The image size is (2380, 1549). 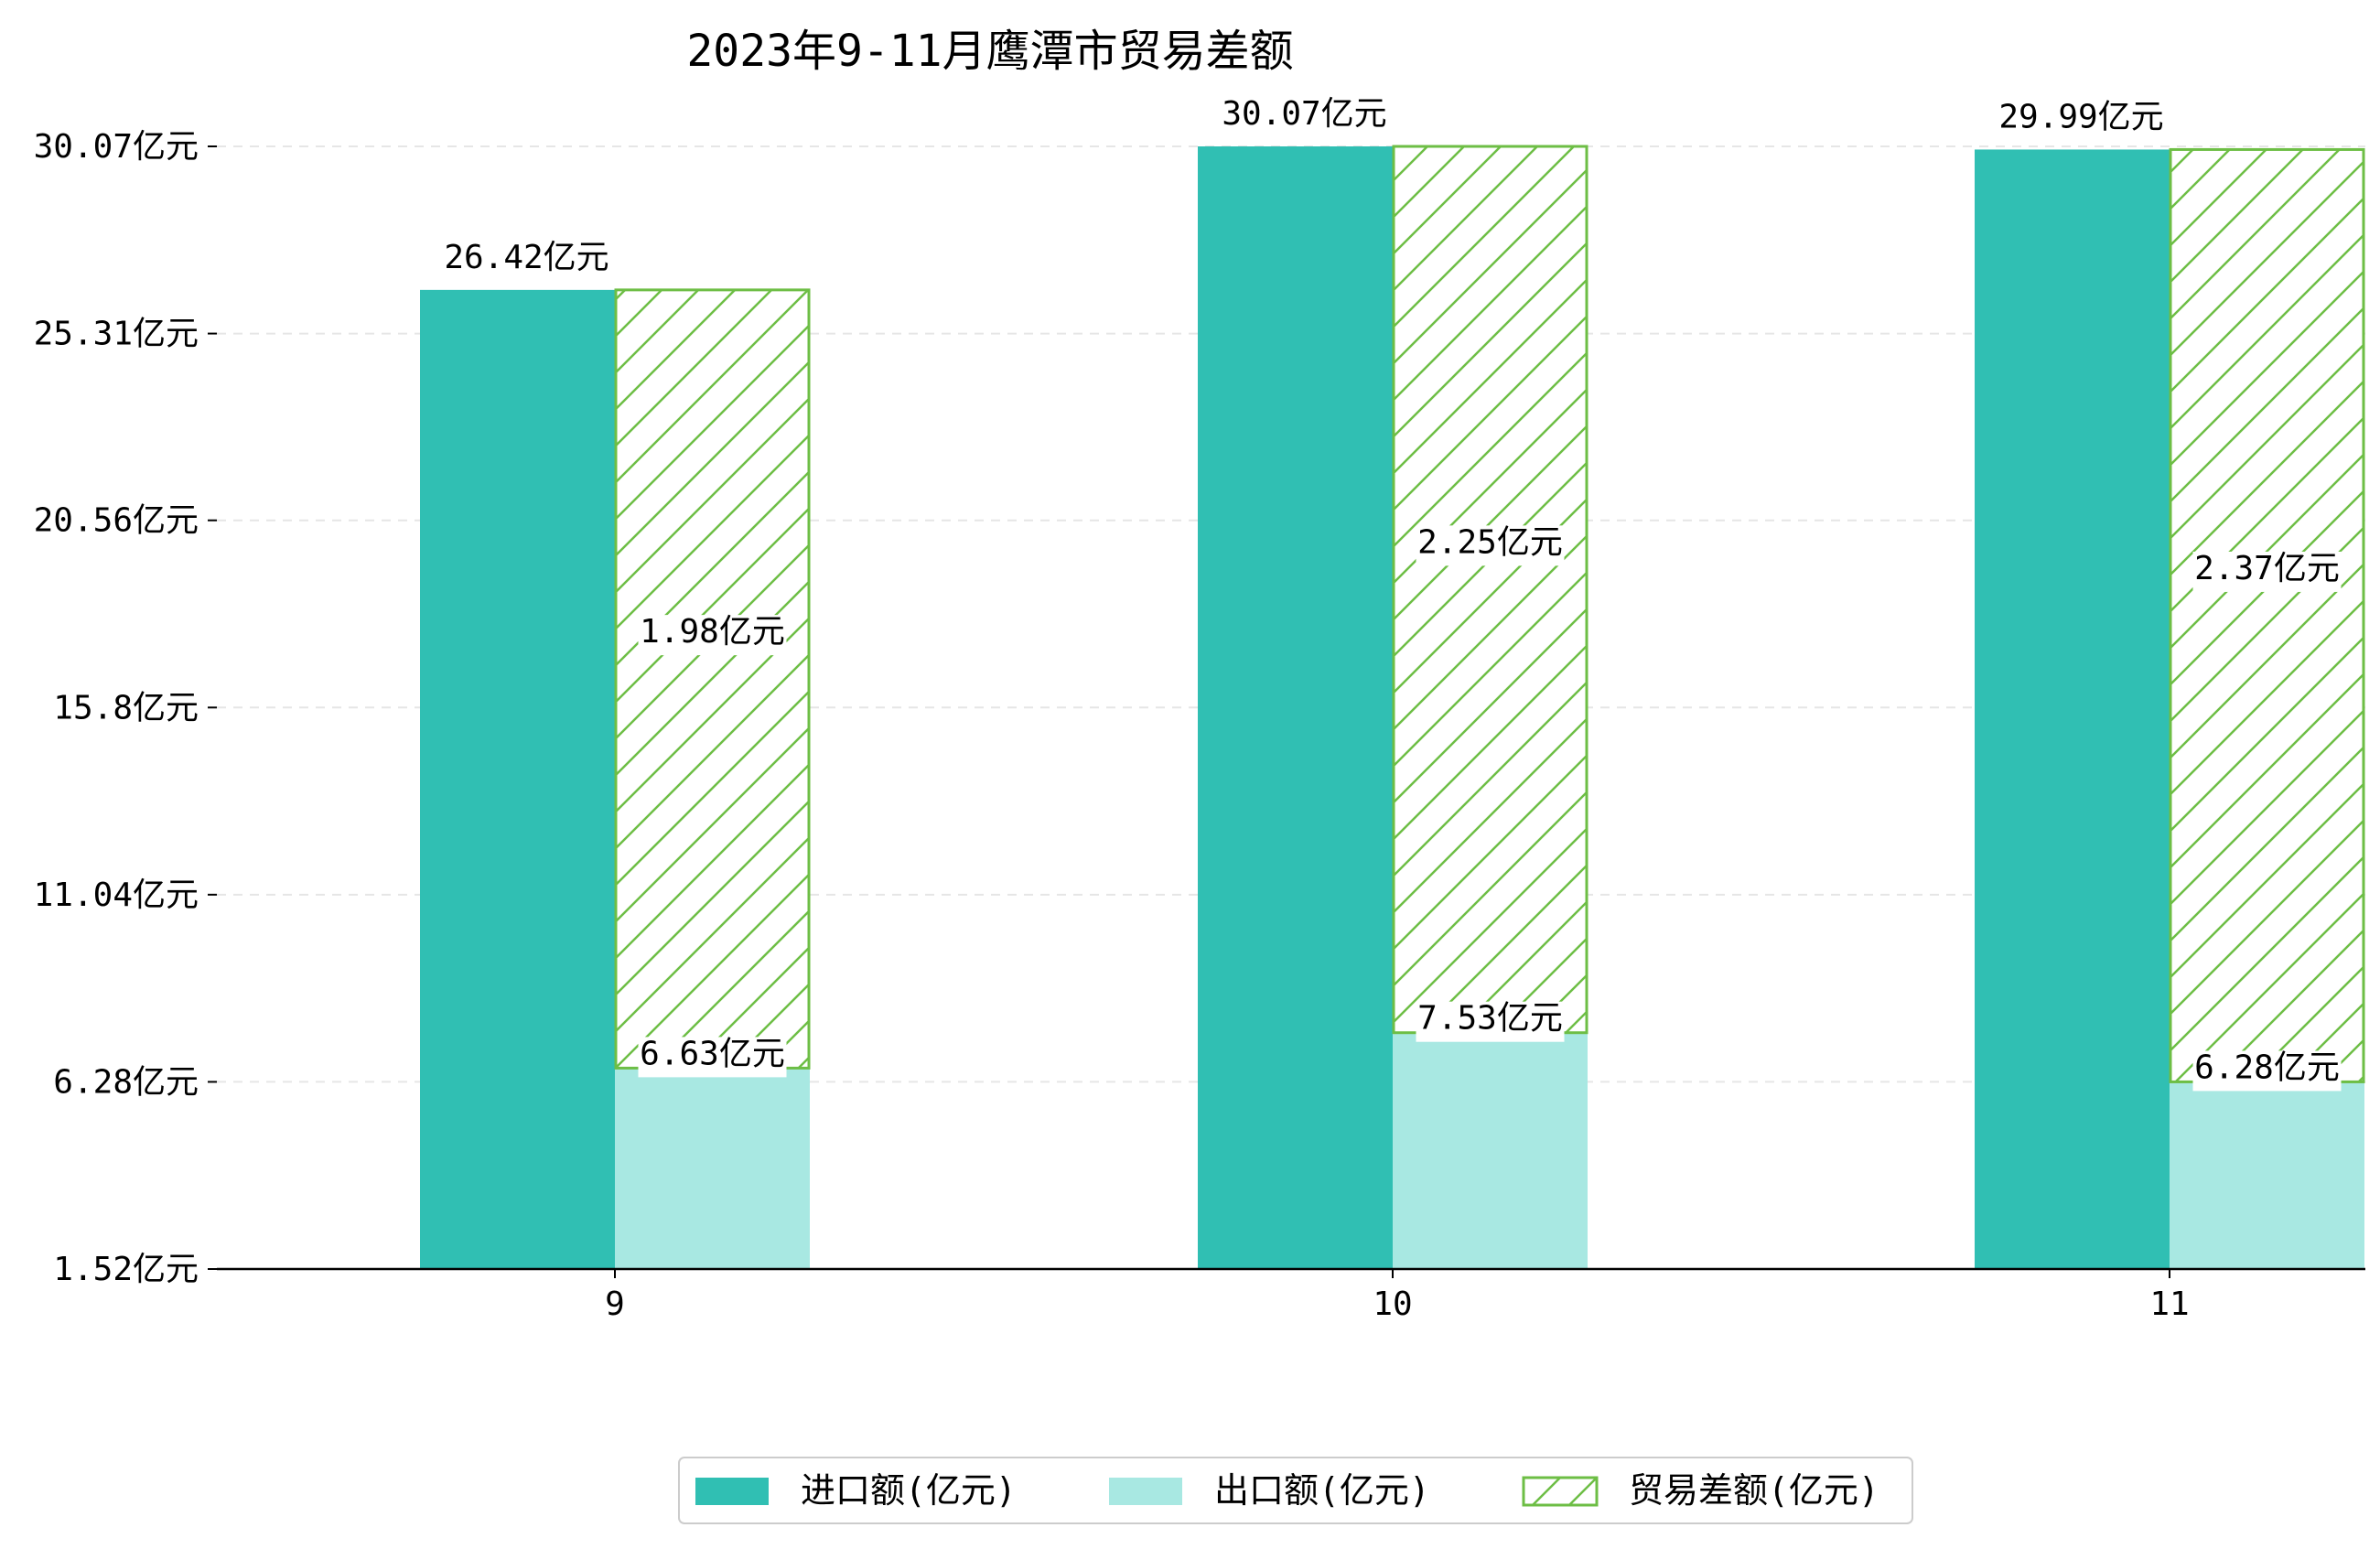 I want to click on y-tick-label: 1.52亿元, so click(x=126, y=1269).